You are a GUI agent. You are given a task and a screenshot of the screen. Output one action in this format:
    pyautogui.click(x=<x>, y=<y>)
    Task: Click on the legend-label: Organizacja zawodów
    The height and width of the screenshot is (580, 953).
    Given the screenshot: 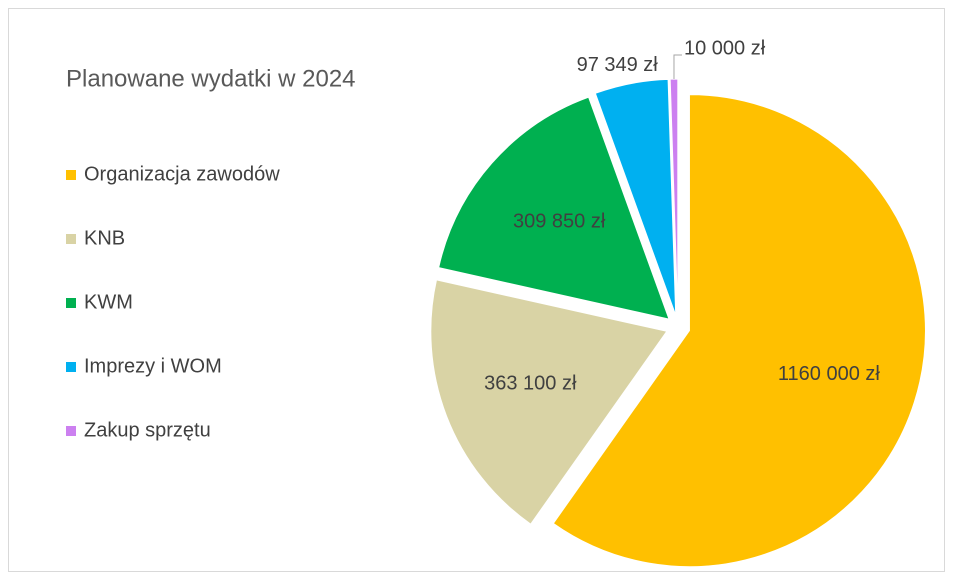 What is the action you would take?
    pyautogui.click(x=182, y=174)
    